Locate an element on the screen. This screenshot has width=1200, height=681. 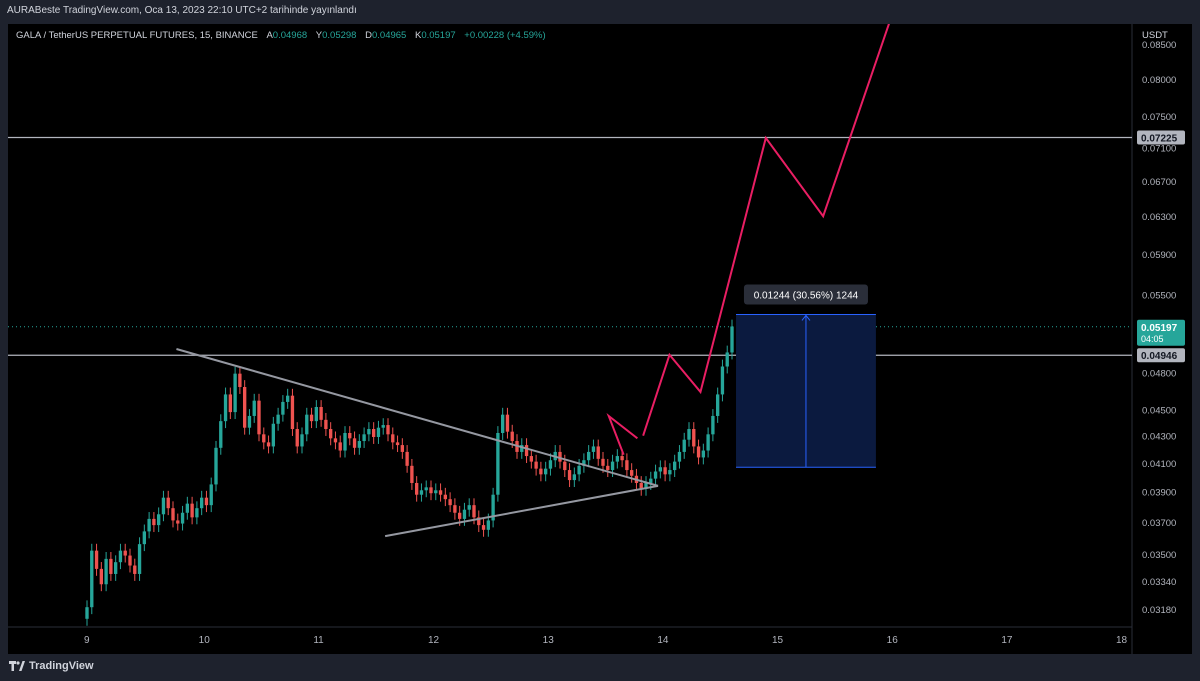
projection-path is located at coordinates (769, 220).